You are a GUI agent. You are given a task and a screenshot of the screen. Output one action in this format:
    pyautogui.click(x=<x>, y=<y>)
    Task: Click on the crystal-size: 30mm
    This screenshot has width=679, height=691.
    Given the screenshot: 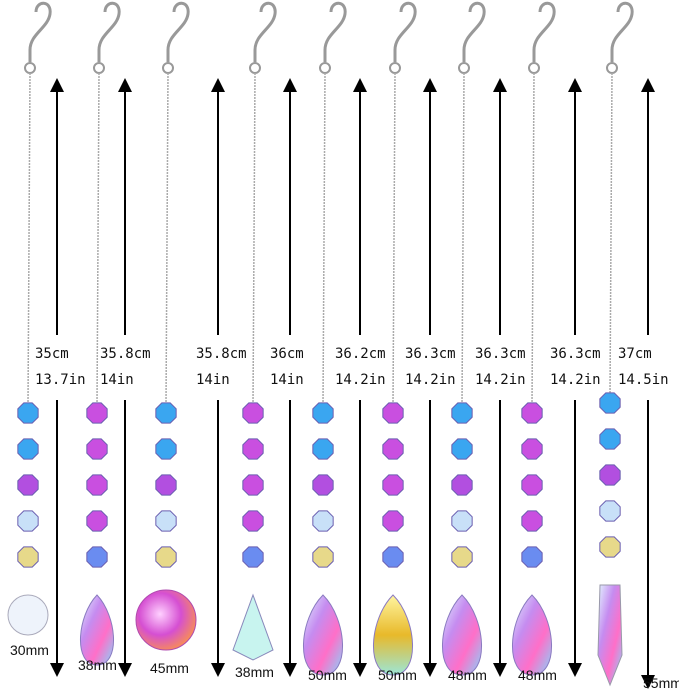 What is the action you would take?
    pyautogui.click(x=29, y=650)
    